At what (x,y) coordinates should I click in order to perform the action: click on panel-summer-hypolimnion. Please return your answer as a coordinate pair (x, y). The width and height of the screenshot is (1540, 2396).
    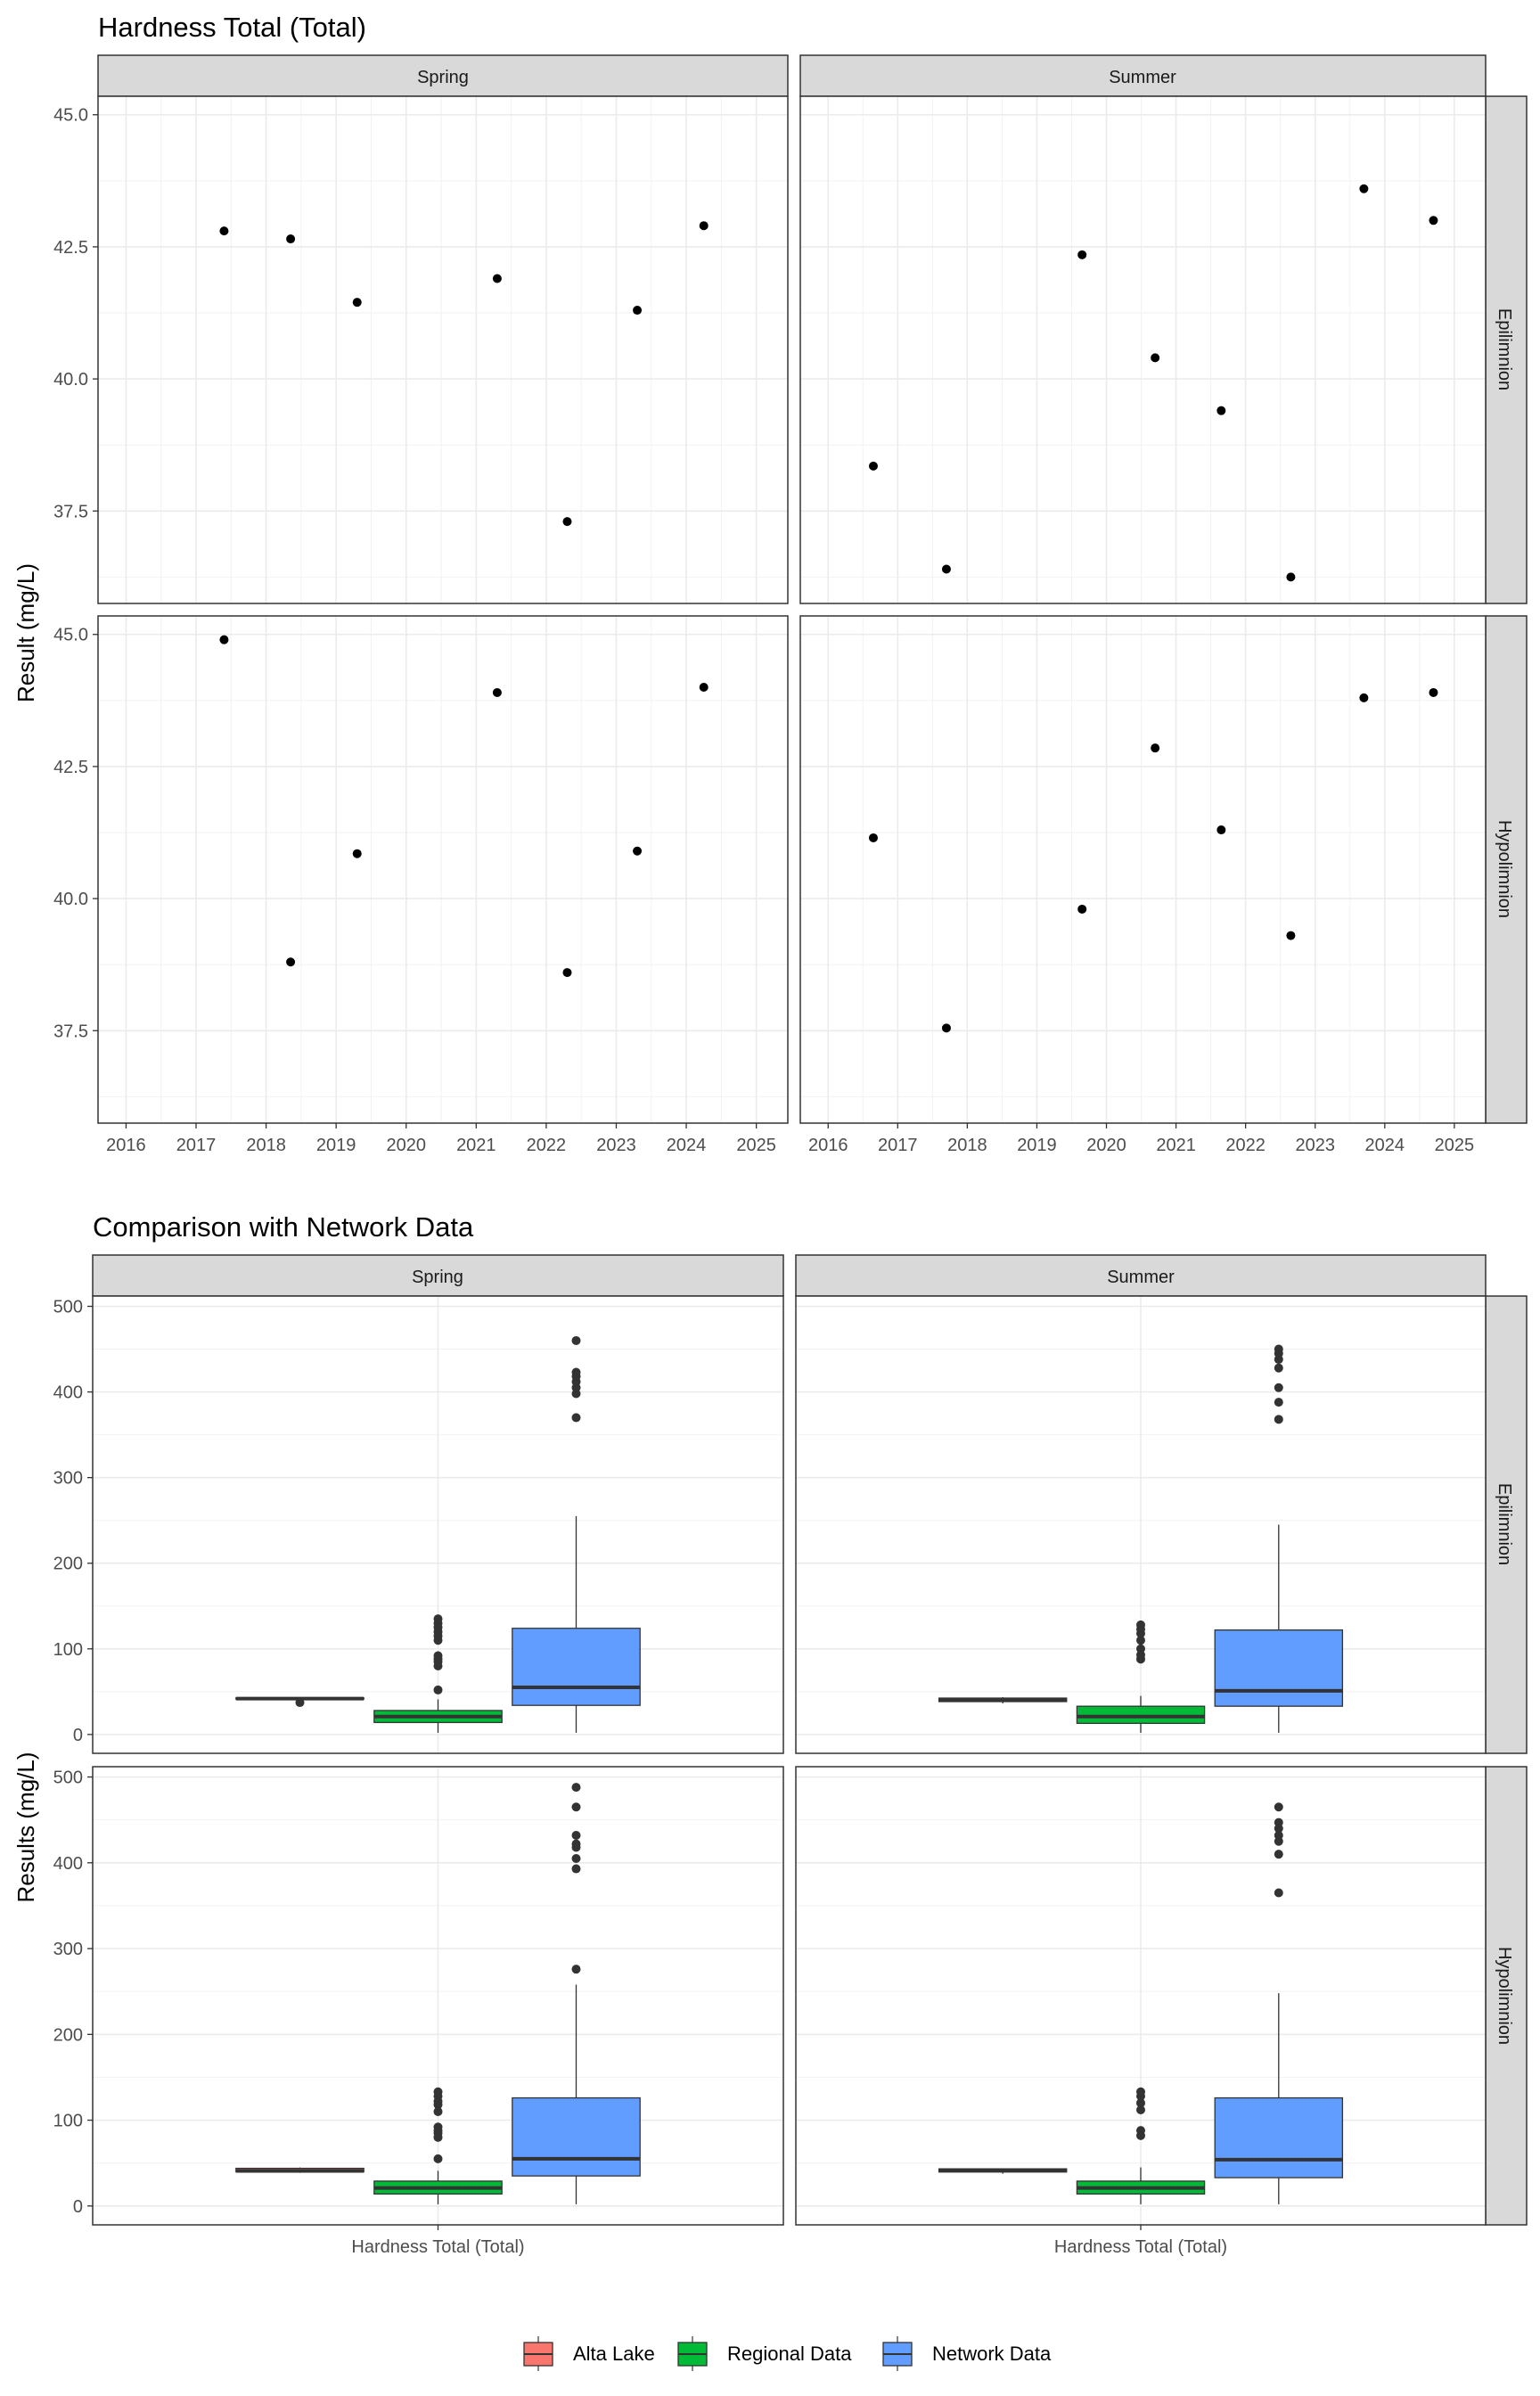
    Looking at the image, I should click on (1143, 871).